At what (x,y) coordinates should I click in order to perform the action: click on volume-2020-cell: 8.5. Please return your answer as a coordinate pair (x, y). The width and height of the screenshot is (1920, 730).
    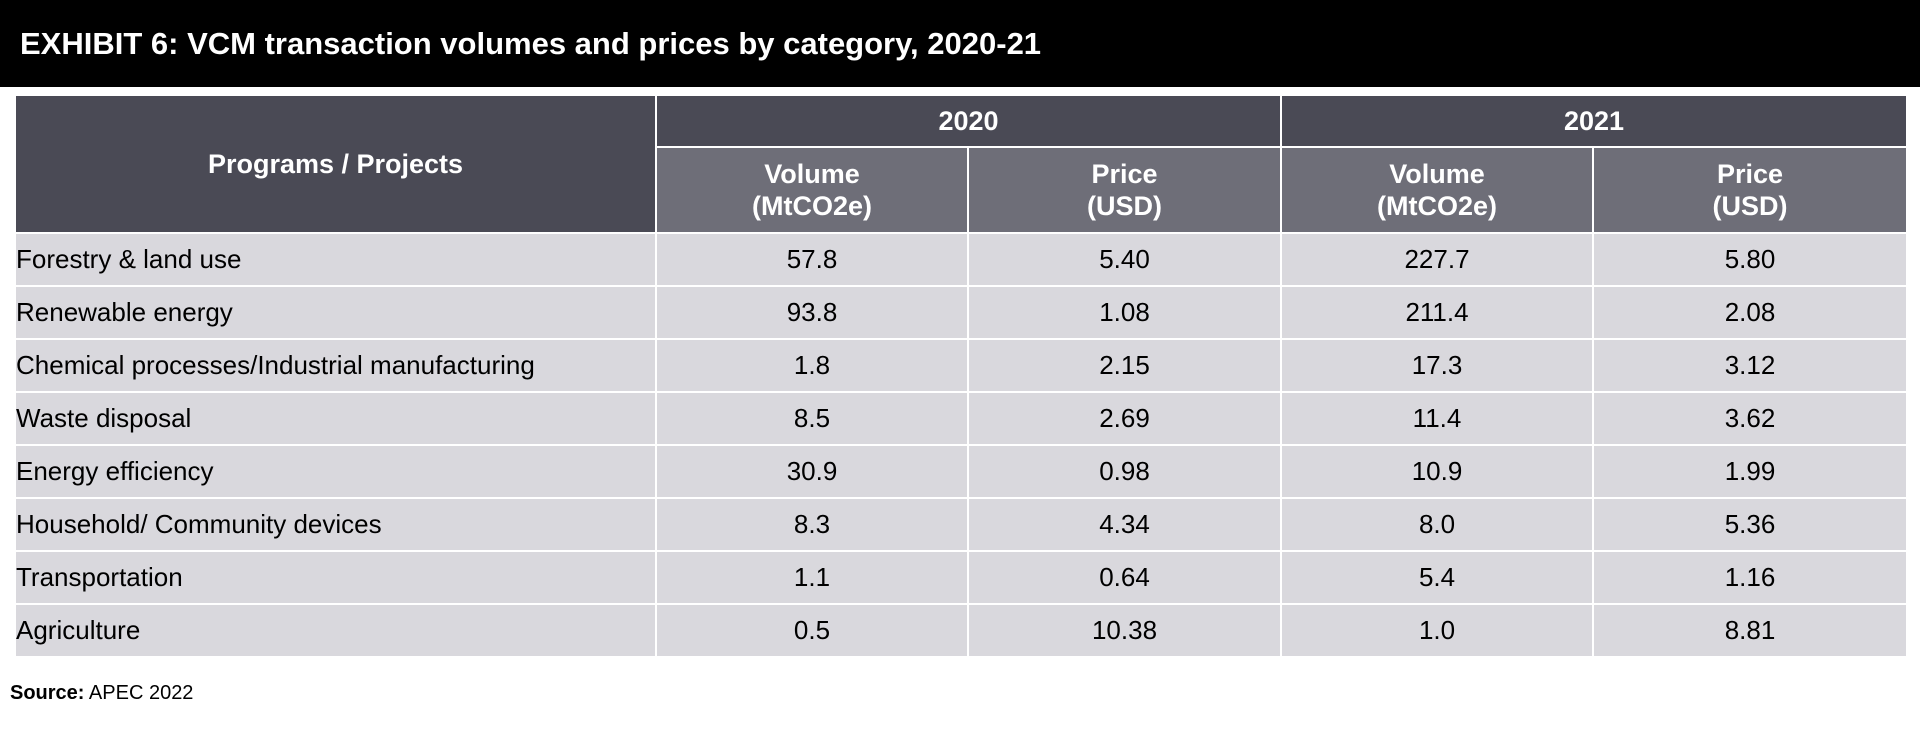
    Looking at the image, I should click on (812, 418).